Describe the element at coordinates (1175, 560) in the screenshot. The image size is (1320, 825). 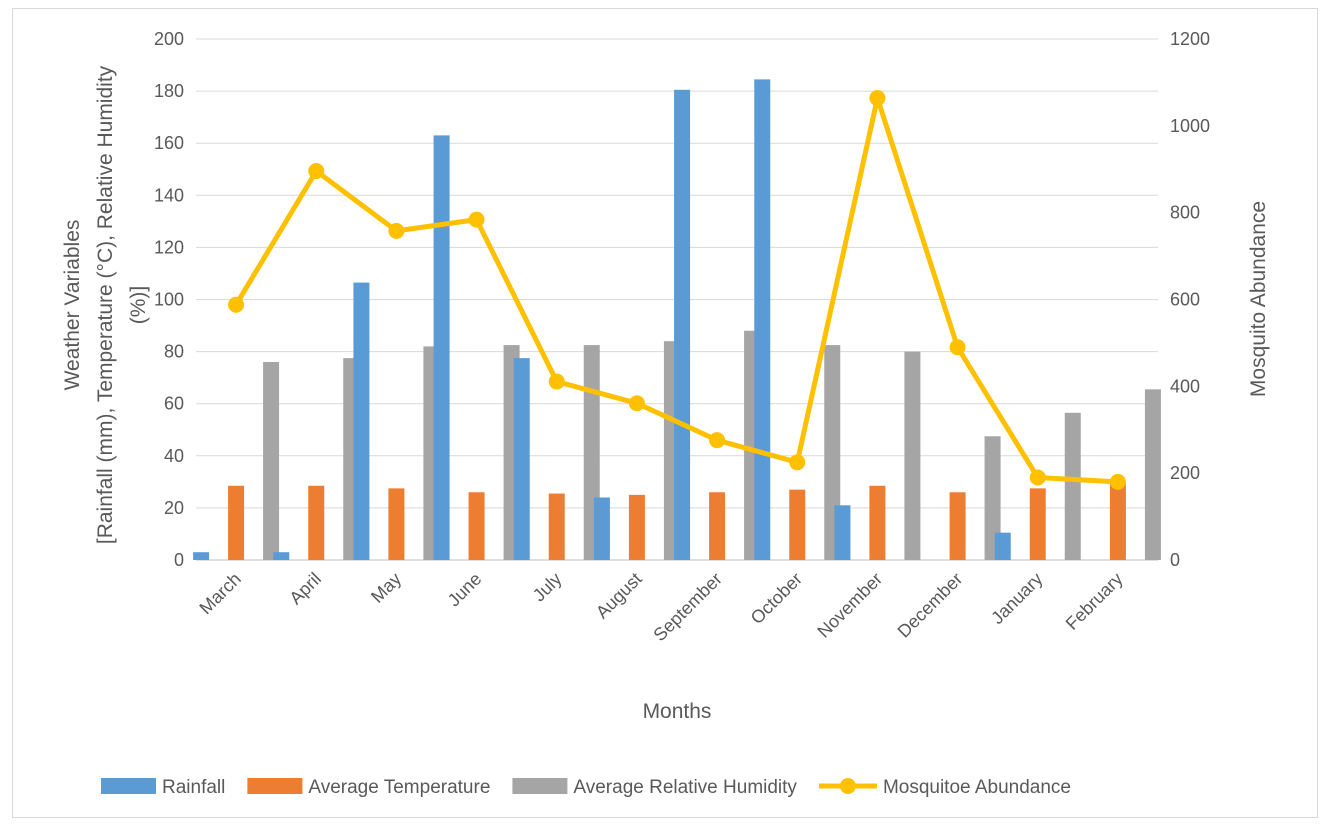
I see `right-tick-label: 0` at that location.